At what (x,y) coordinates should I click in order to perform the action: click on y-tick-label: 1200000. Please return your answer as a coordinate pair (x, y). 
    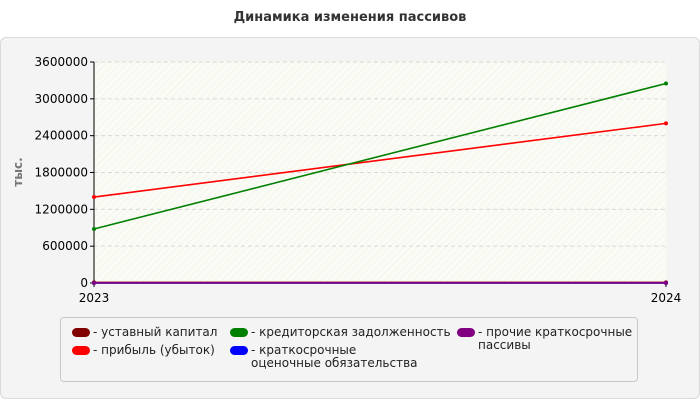
    Looking at the image, I should click on (61, 209).